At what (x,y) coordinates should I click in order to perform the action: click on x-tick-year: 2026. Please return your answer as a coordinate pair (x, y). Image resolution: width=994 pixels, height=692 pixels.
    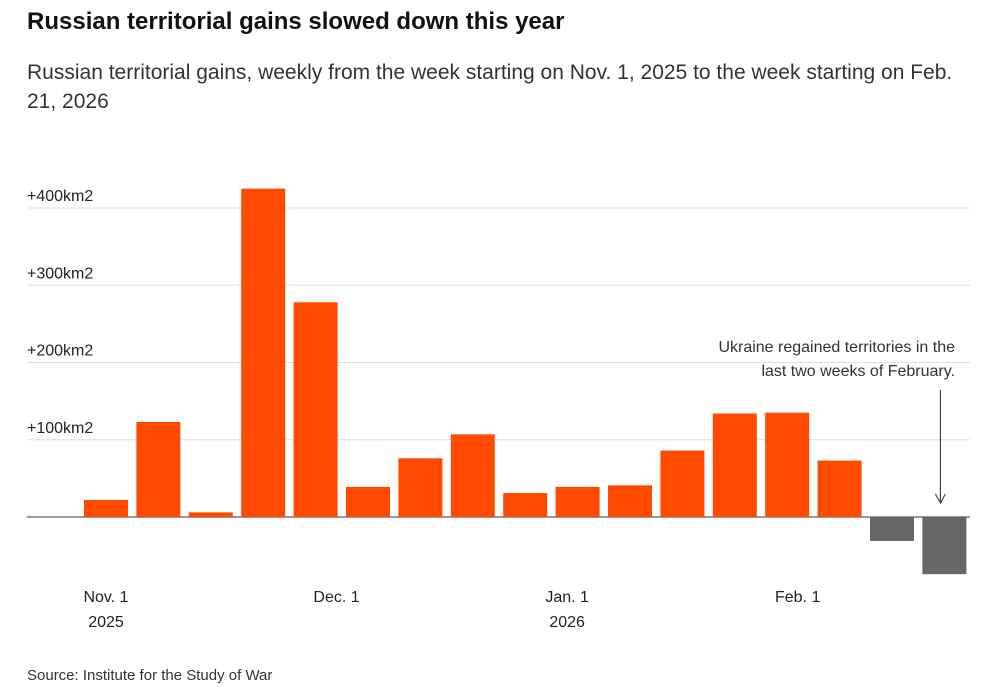
    Looking at the image, I should click on (567, 622).